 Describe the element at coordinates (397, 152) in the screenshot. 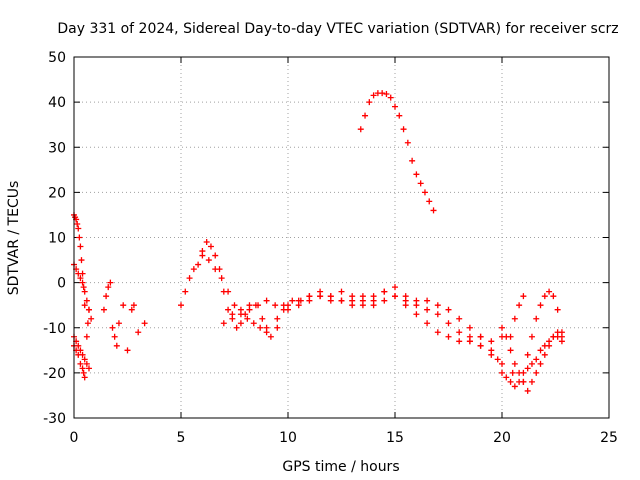

I see `series-arc-high` at that location.